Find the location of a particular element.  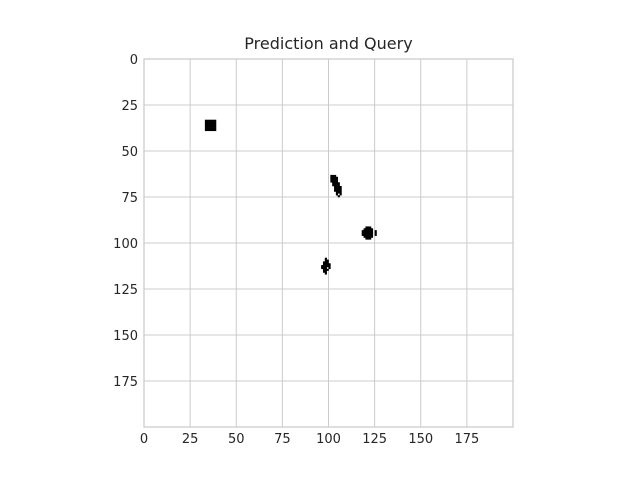

x-tick-label: 125 is located at coordinates (374, 439).